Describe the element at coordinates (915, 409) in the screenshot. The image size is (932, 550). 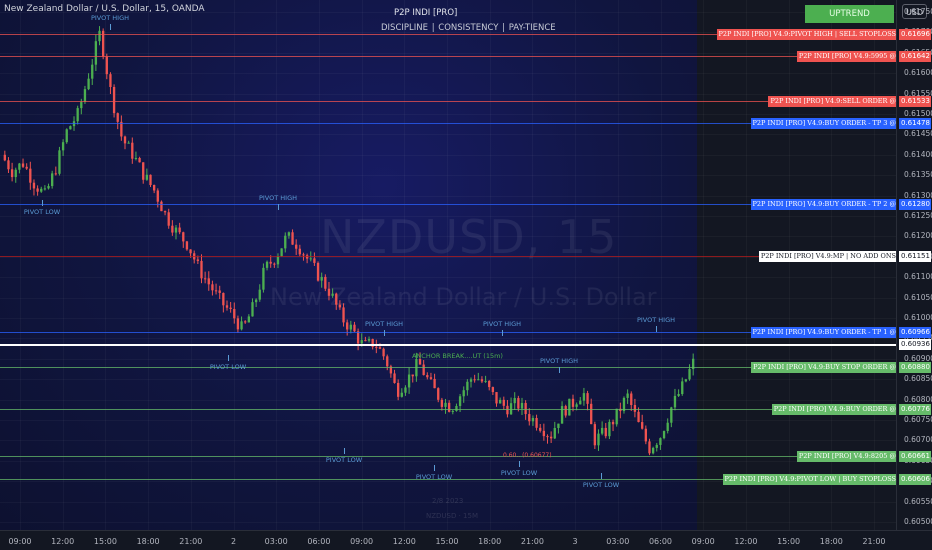
I see `price-tag: 0.60776` at that location.